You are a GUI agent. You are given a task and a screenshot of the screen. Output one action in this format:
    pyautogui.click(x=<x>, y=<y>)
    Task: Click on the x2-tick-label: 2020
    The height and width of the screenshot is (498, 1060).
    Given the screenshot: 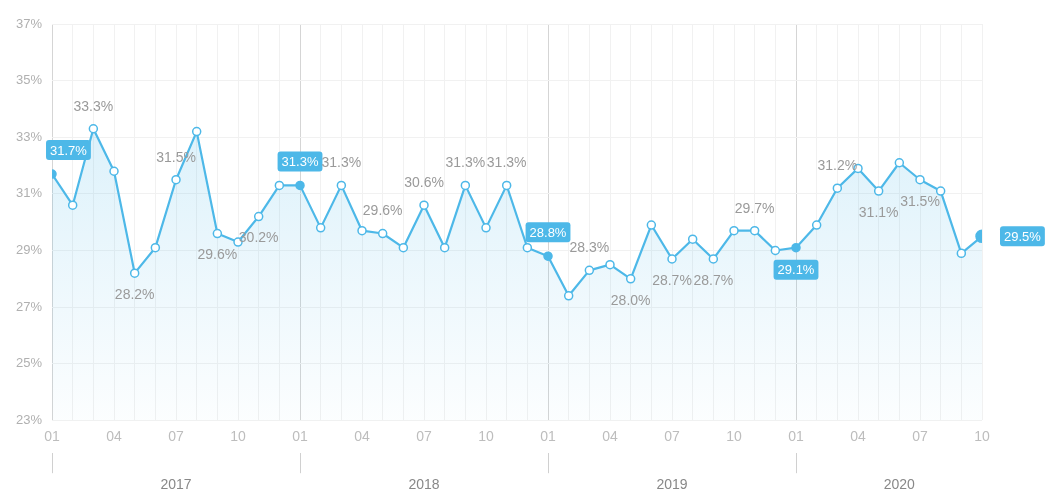 What is the action you would take?
    pyautogui.click(x=899, y=484)
    